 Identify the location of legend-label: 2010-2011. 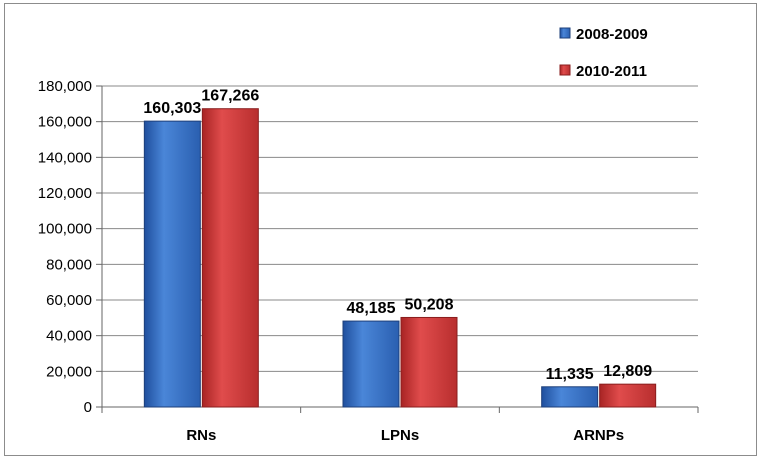
(611, 71).